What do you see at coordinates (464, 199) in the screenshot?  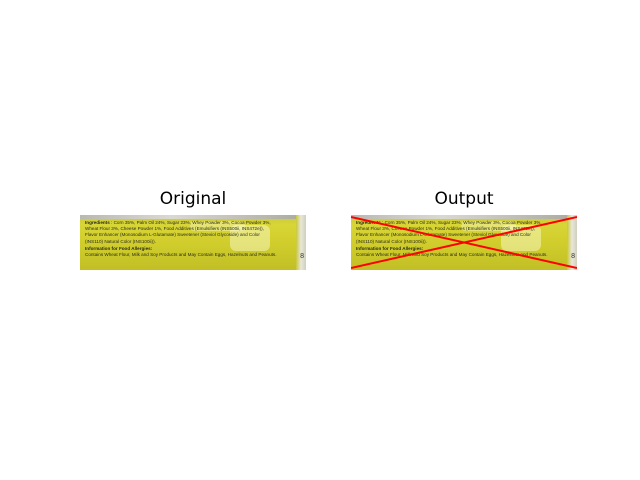 I see `output-title: Output` at bounding box center [464, 199].